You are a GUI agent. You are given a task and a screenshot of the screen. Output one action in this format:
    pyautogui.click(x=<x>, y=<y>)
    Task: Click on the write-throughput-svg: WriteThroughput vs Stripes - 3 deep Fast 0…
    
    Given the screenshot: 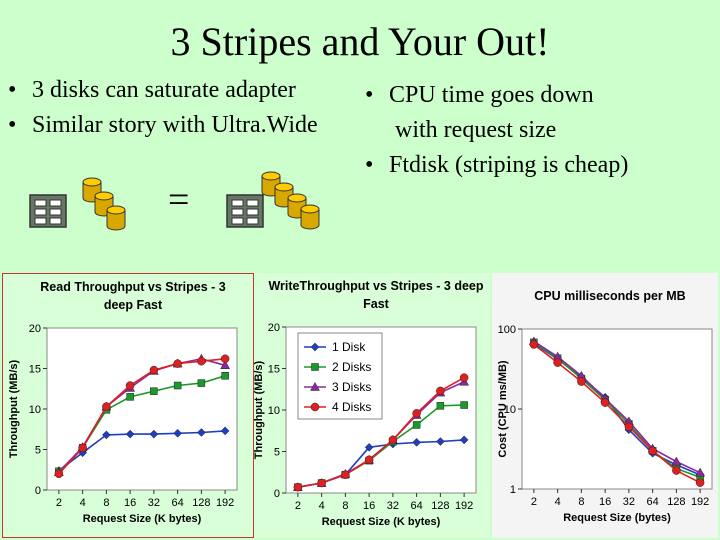 What is the action you would take?
    pyautogui.click(x=369, y=403)
    